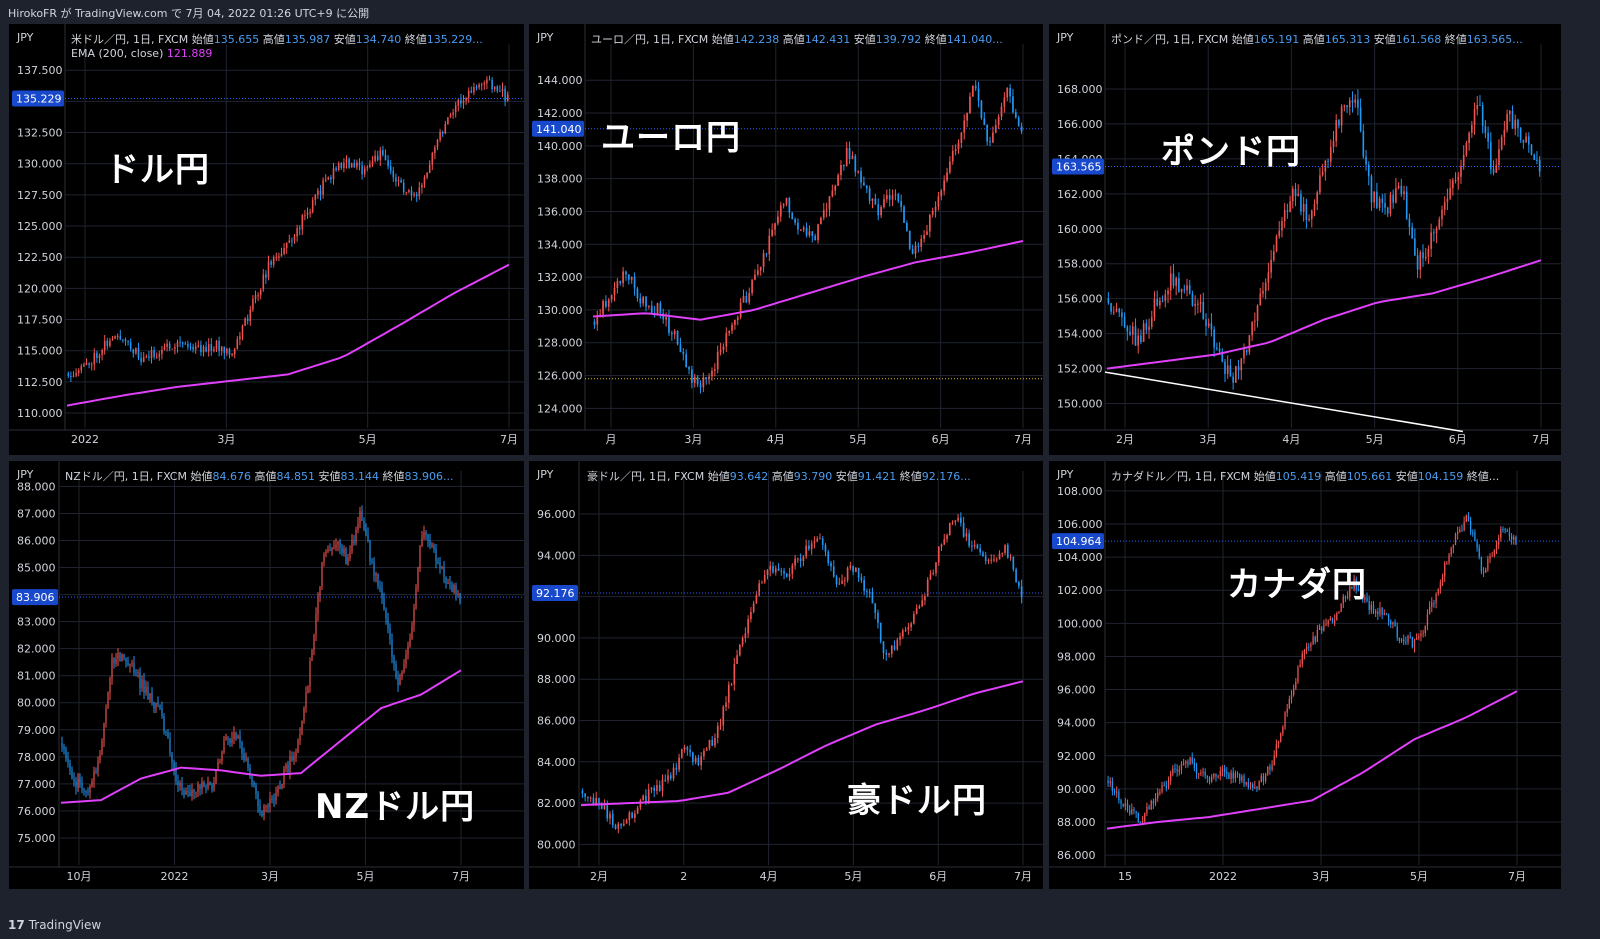  I want to click on low-value: 91.421, so click(877, 476).